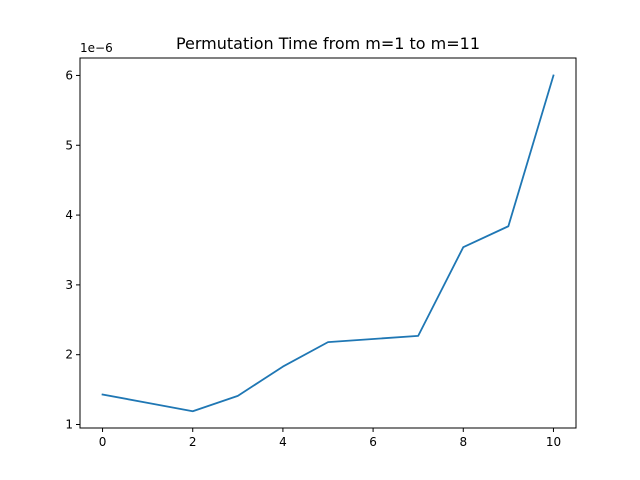  Describe the element at coordinates (553, 442) in the screenshot. I see `x-tick-label: 10` at that location.